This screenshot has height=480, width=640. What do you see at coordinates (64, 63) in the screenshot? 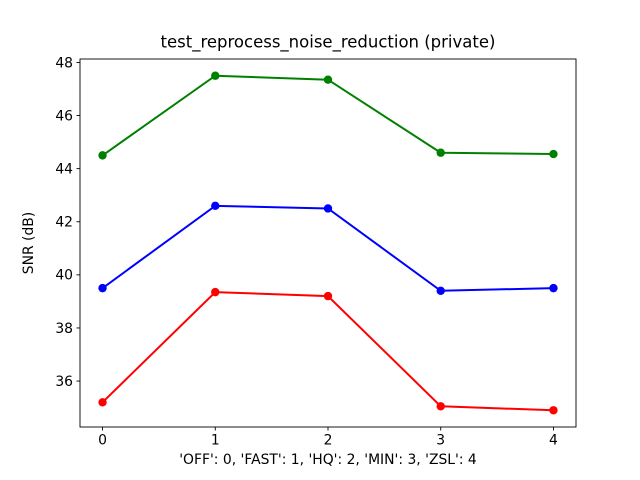
I see `y-tick-label: 48` at bounding box center [64, 63].